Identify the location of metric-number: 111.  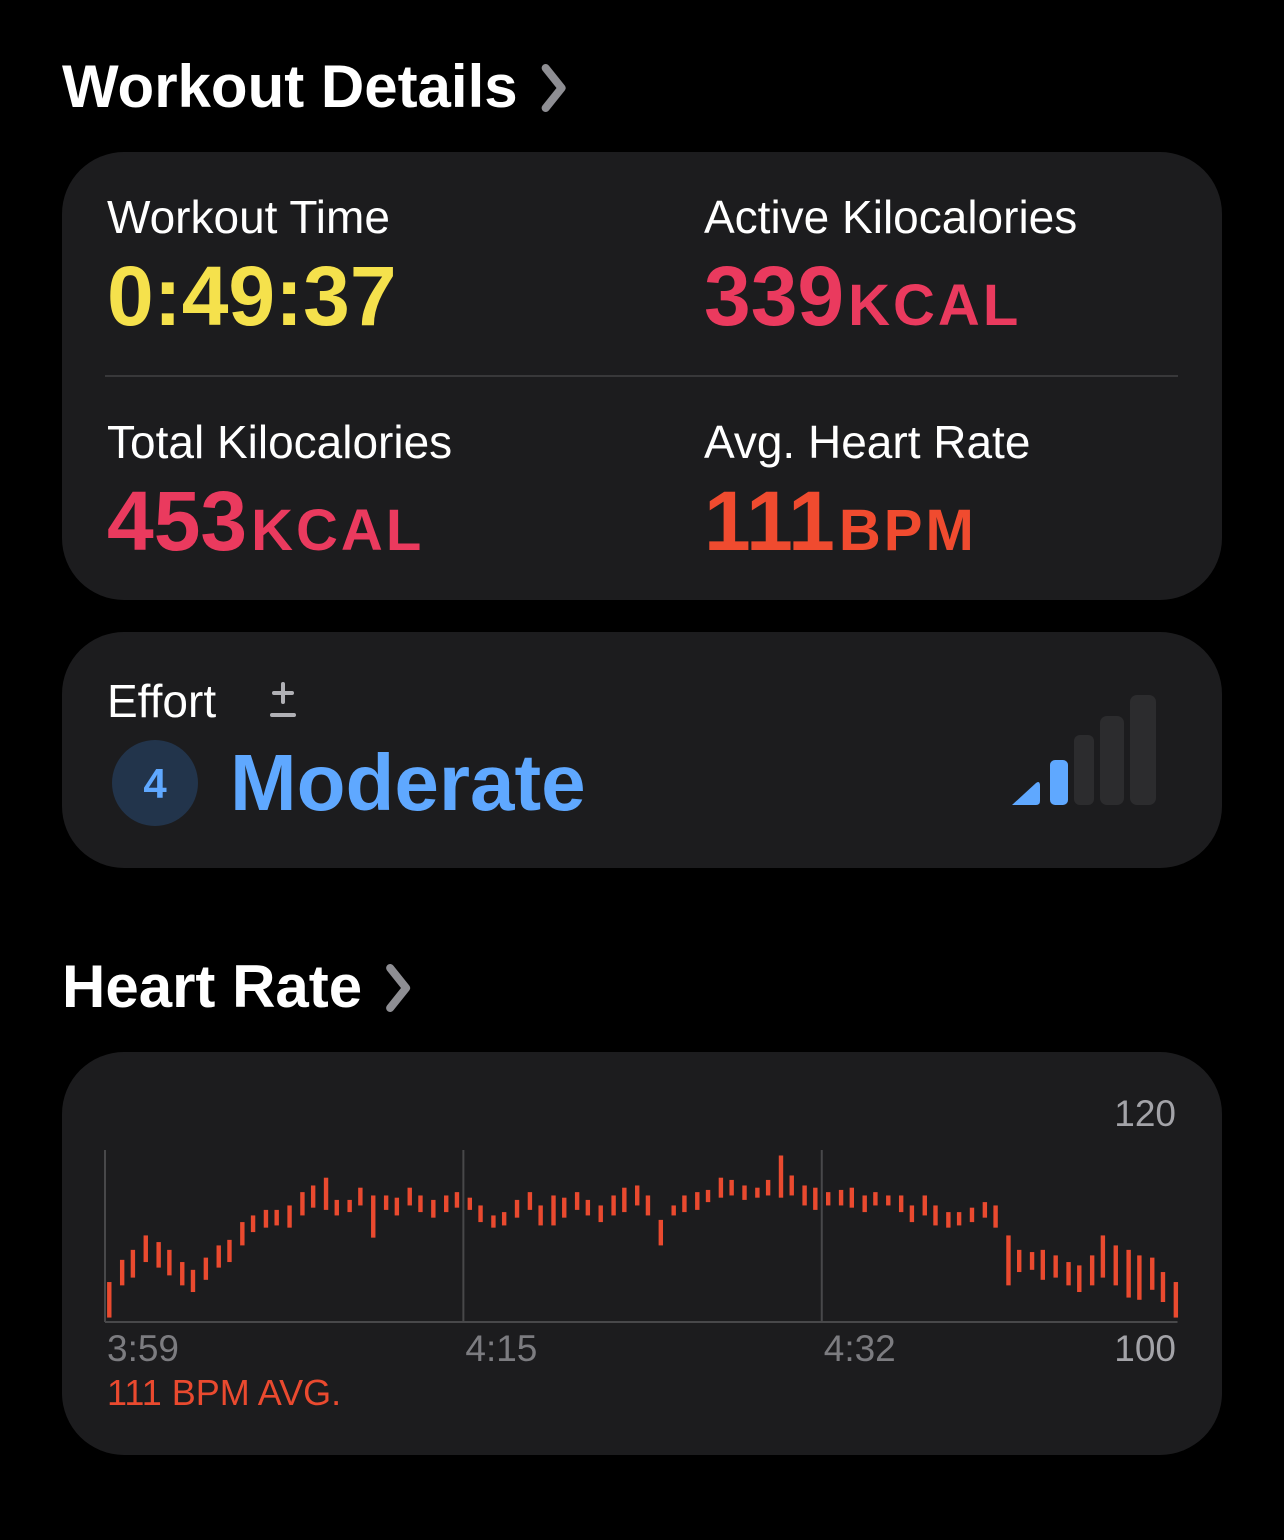
(769, 521).